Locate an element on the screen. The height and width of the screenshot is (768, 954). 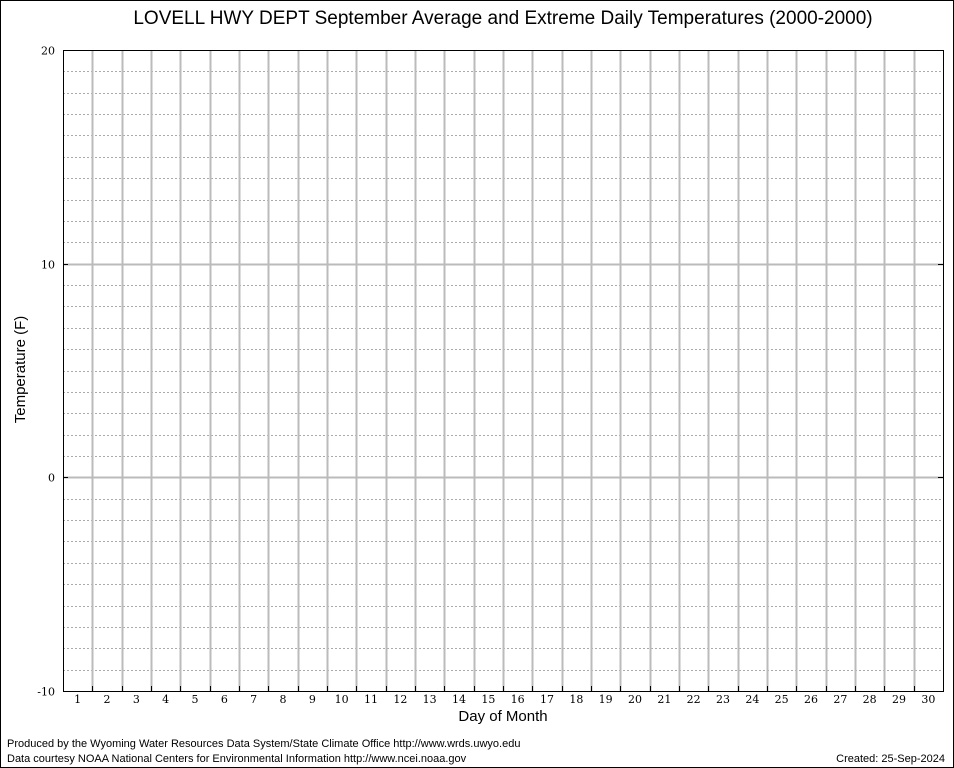
x-tick-label: 5 is located at coordinates (195, 699).